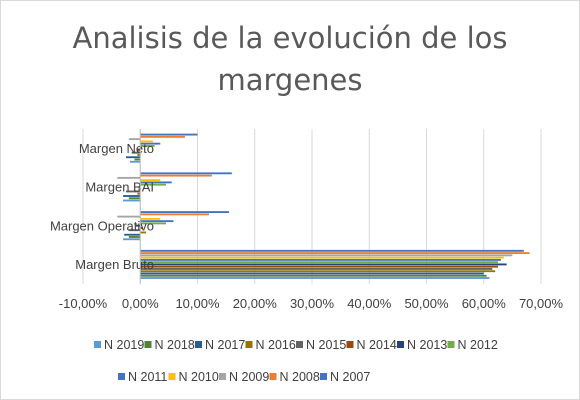  What do you see at coordinates (478, 345) in the screenshot?
I see `legend-label: N 2012` at bounding box center [478, 345].